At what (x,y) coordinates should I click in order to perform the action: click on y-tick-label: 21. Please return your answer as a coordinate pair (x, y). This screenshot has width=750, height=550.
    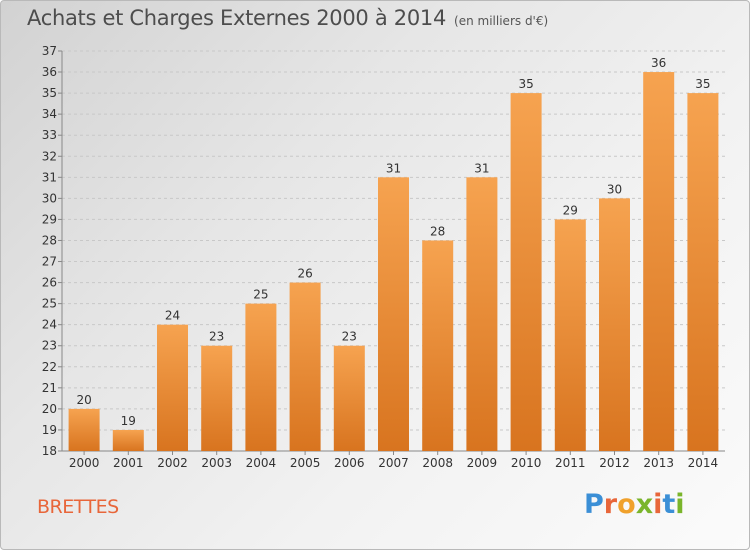
    Looking at the image, I should click on (49, 388).